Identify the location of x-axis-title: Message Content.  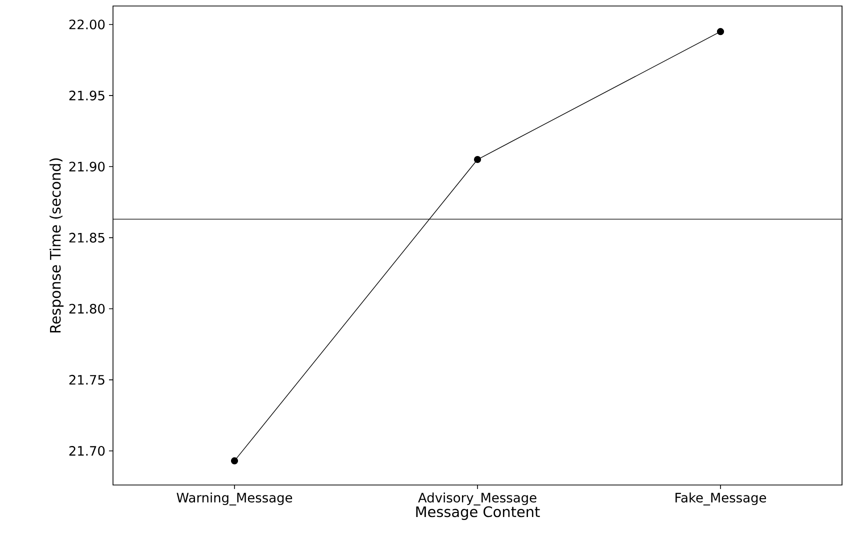
(478, 513).